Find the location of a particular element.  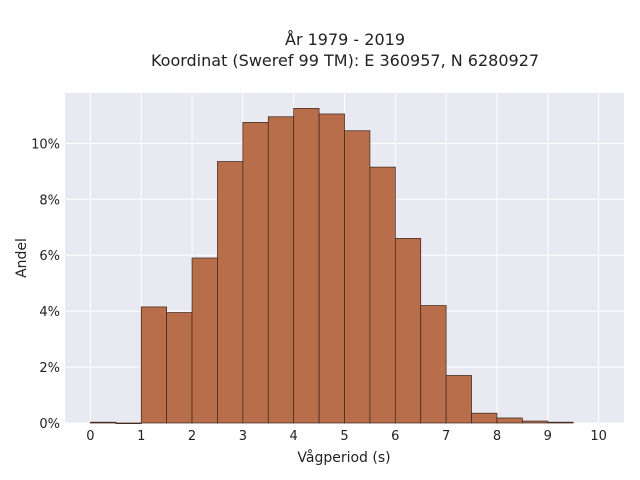

x-tick-label: 6 is located at coordinates (395, 436).